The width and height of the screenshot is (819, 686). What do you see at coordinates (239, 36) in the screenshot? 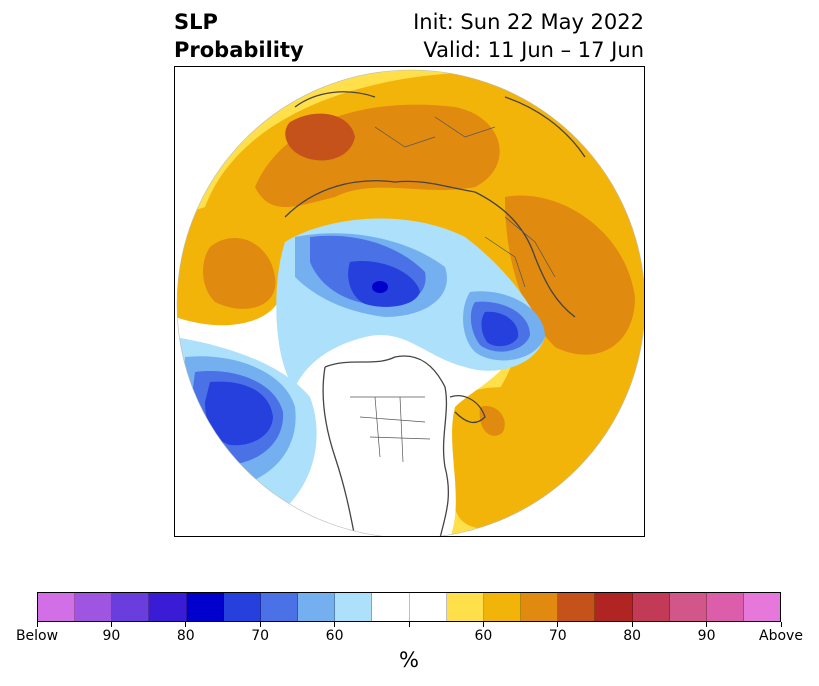
I see `map-title: SLP Probability` at bounding box center [239, 36].